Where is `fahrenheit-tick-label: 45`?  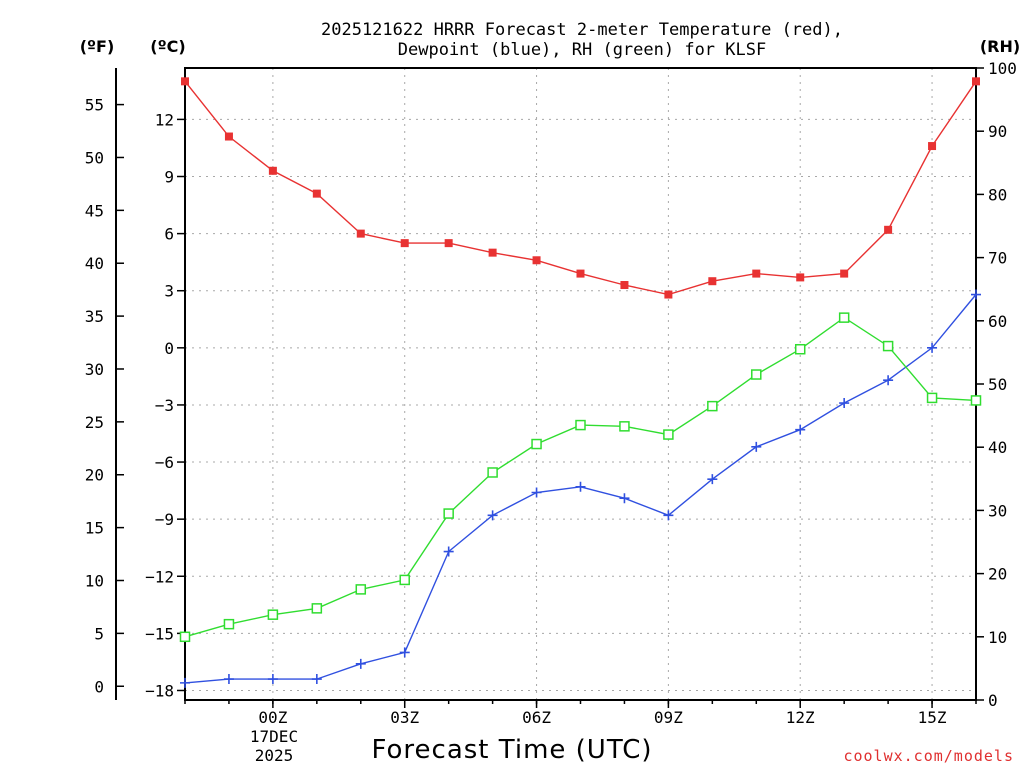 fahrenheit-tick-label: 45 is located at coordinates (94, 210).